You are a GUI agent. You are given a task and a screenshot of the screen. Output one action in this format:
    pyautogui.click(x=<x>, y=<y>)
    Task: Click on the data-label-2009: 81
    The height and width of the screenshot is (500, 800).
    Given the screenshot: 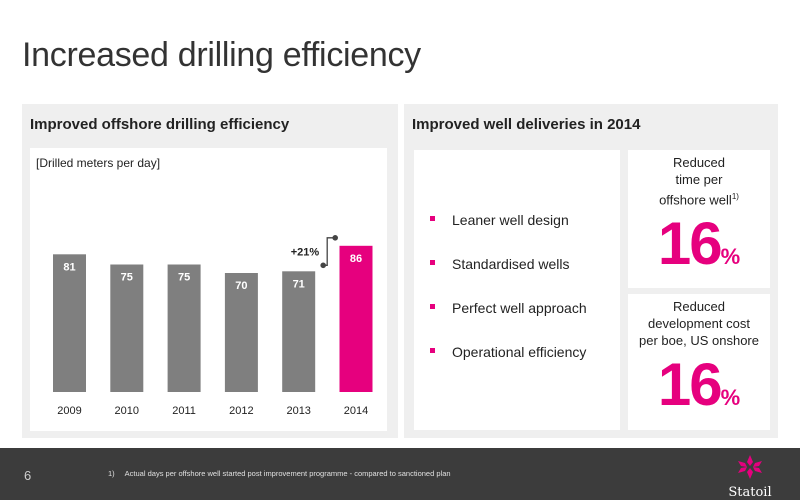 What is the action you would take?
    pyautogui.click(x=69, y=267)
    